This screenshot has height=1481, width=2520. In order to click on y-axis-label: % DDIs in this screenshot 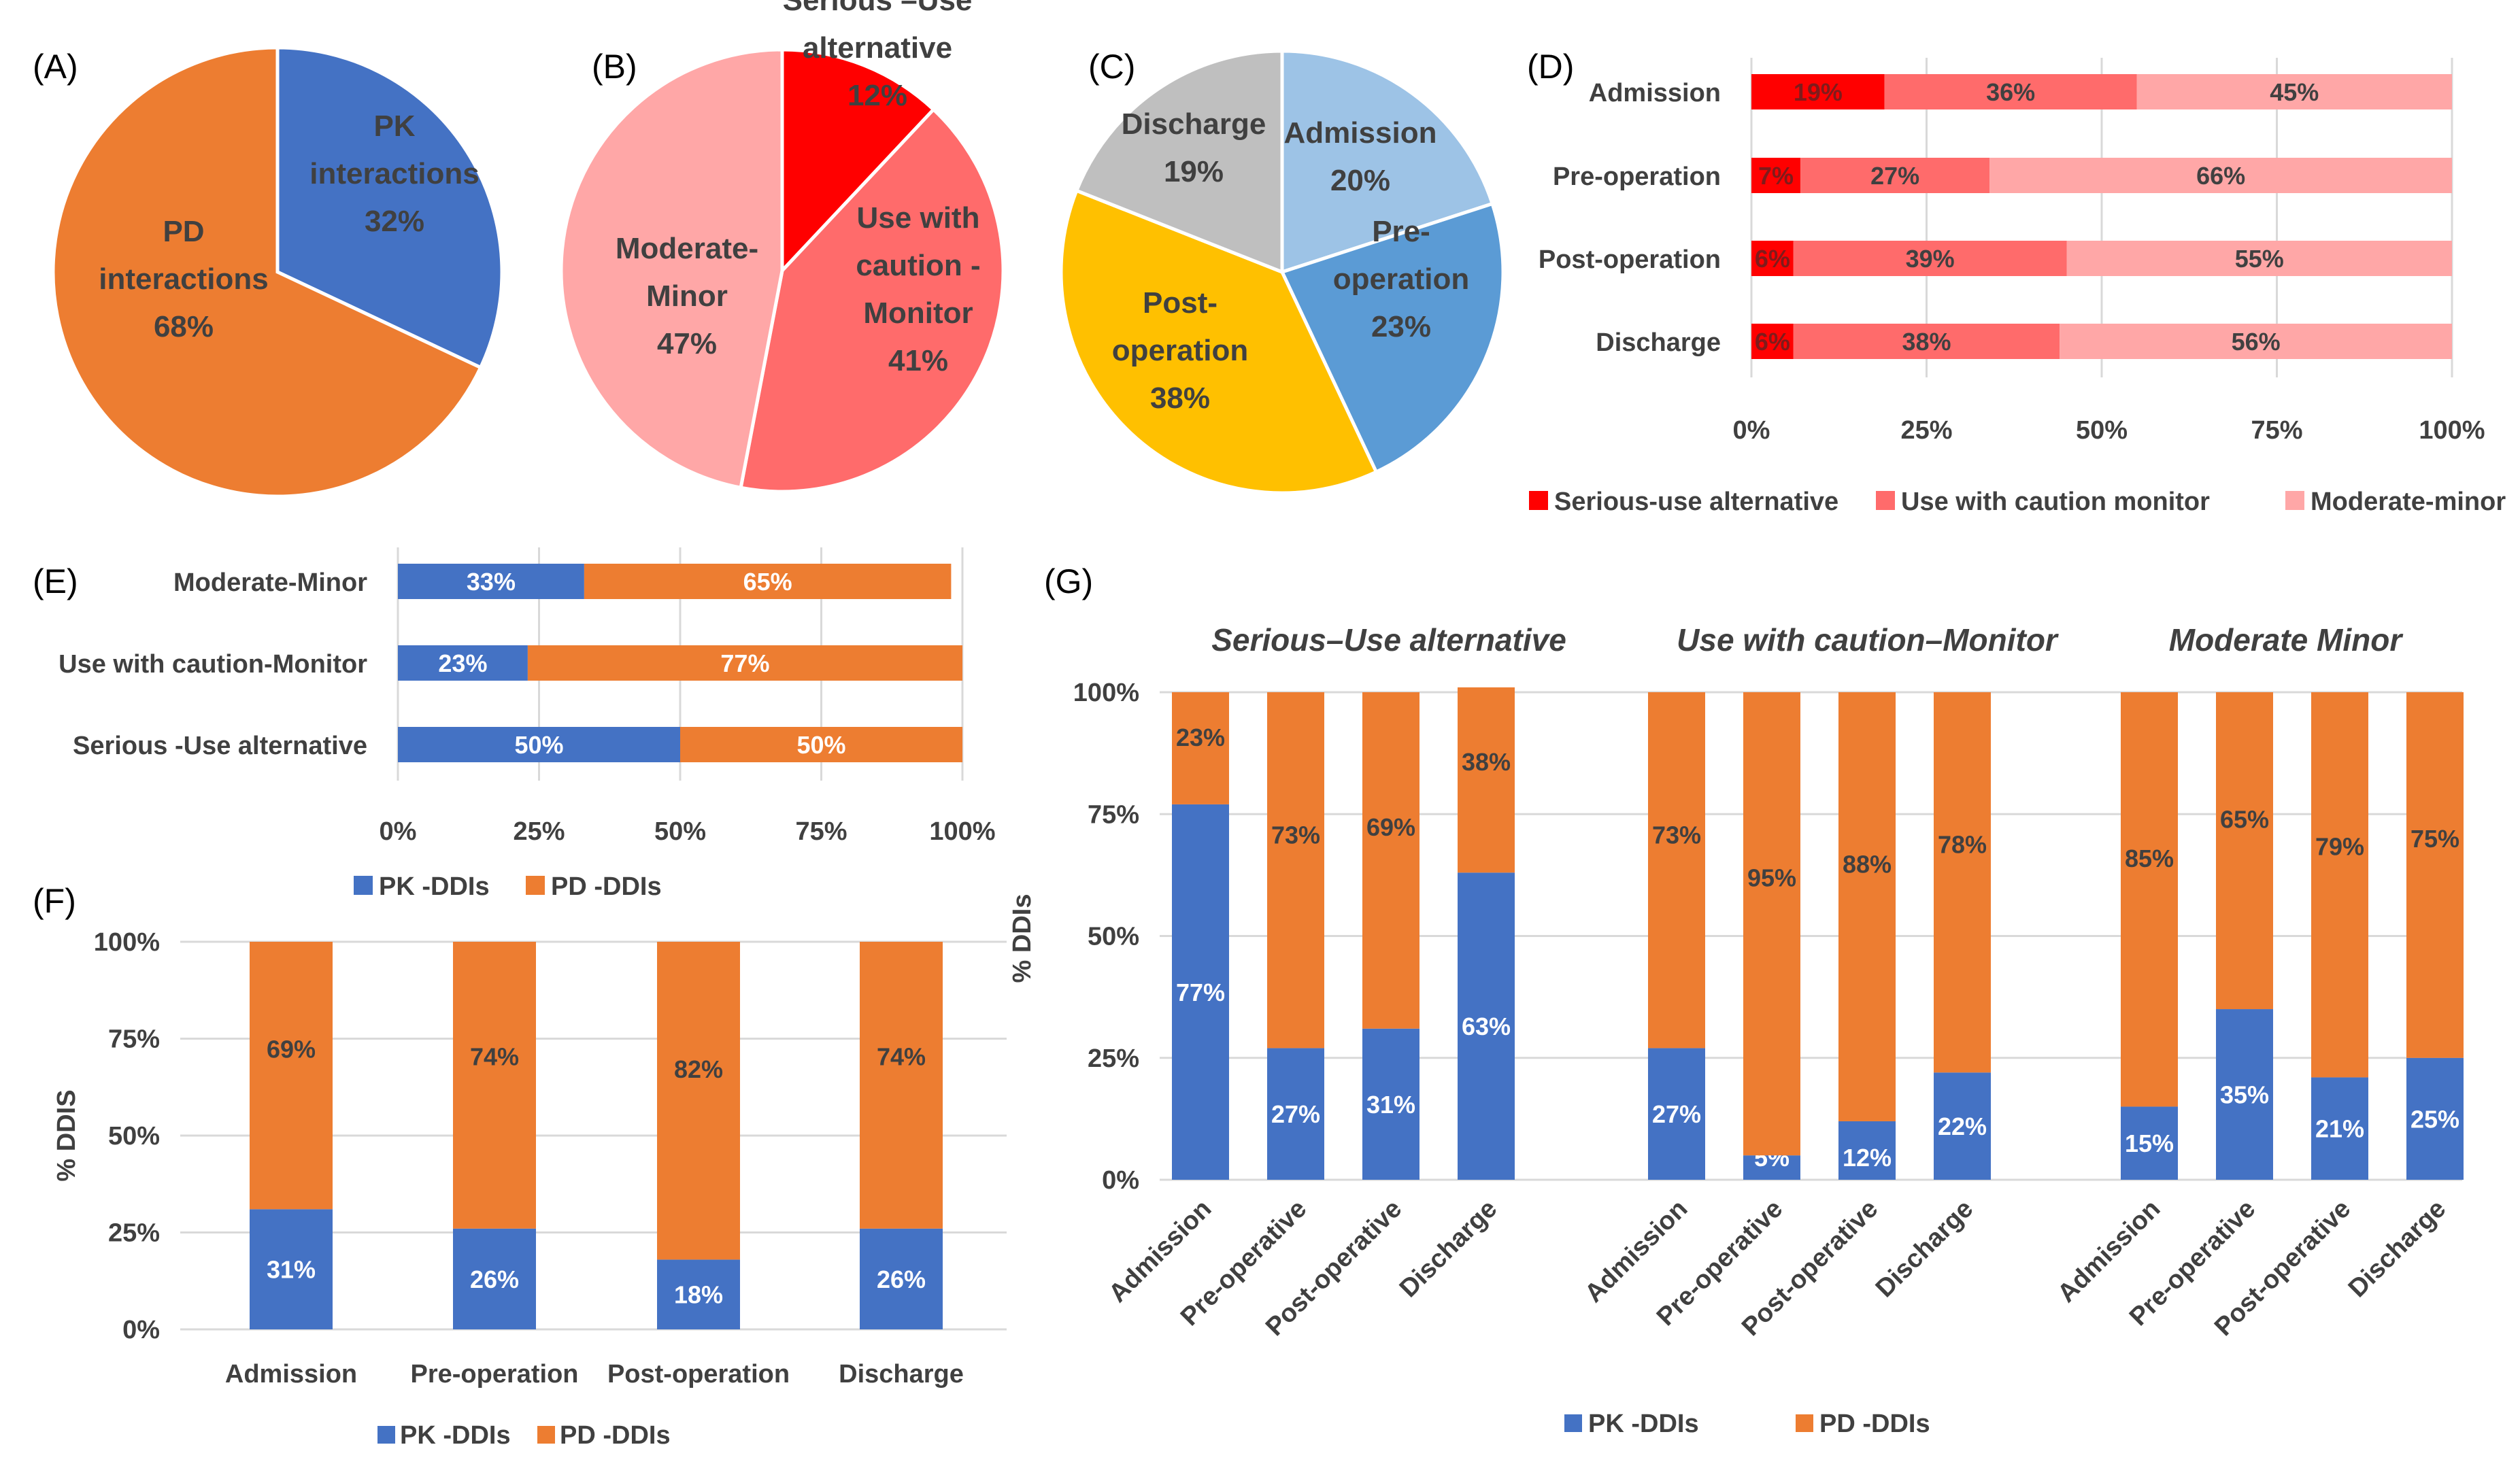, I will do `click(1023, 938)`.